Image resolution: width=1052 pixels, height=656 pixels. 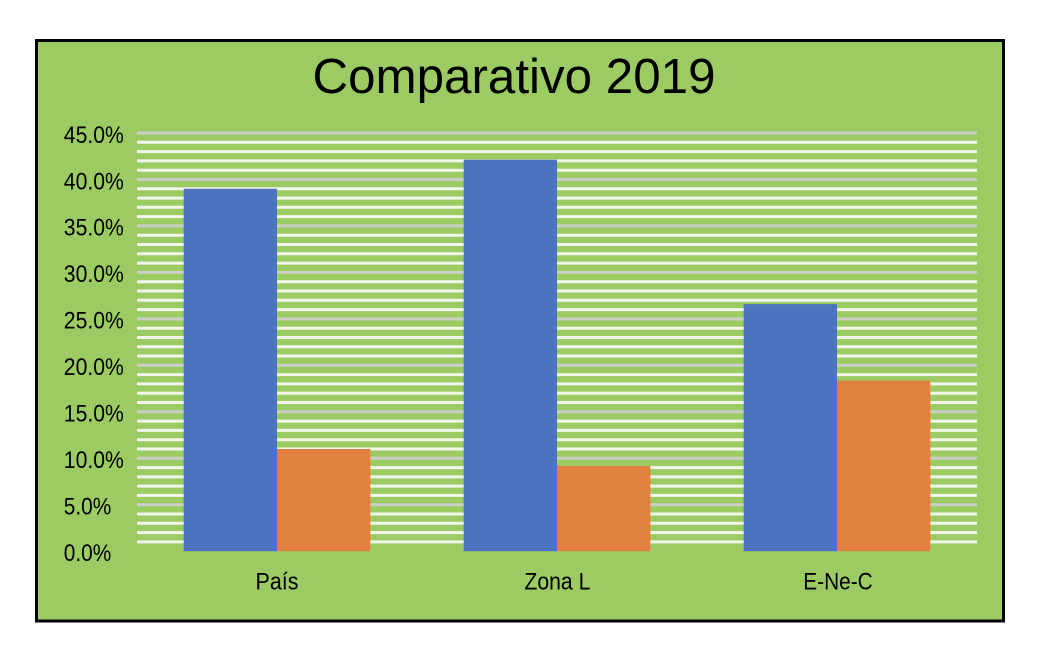 I want to click on svg-text: Zona L, so click(x=557, y=581).